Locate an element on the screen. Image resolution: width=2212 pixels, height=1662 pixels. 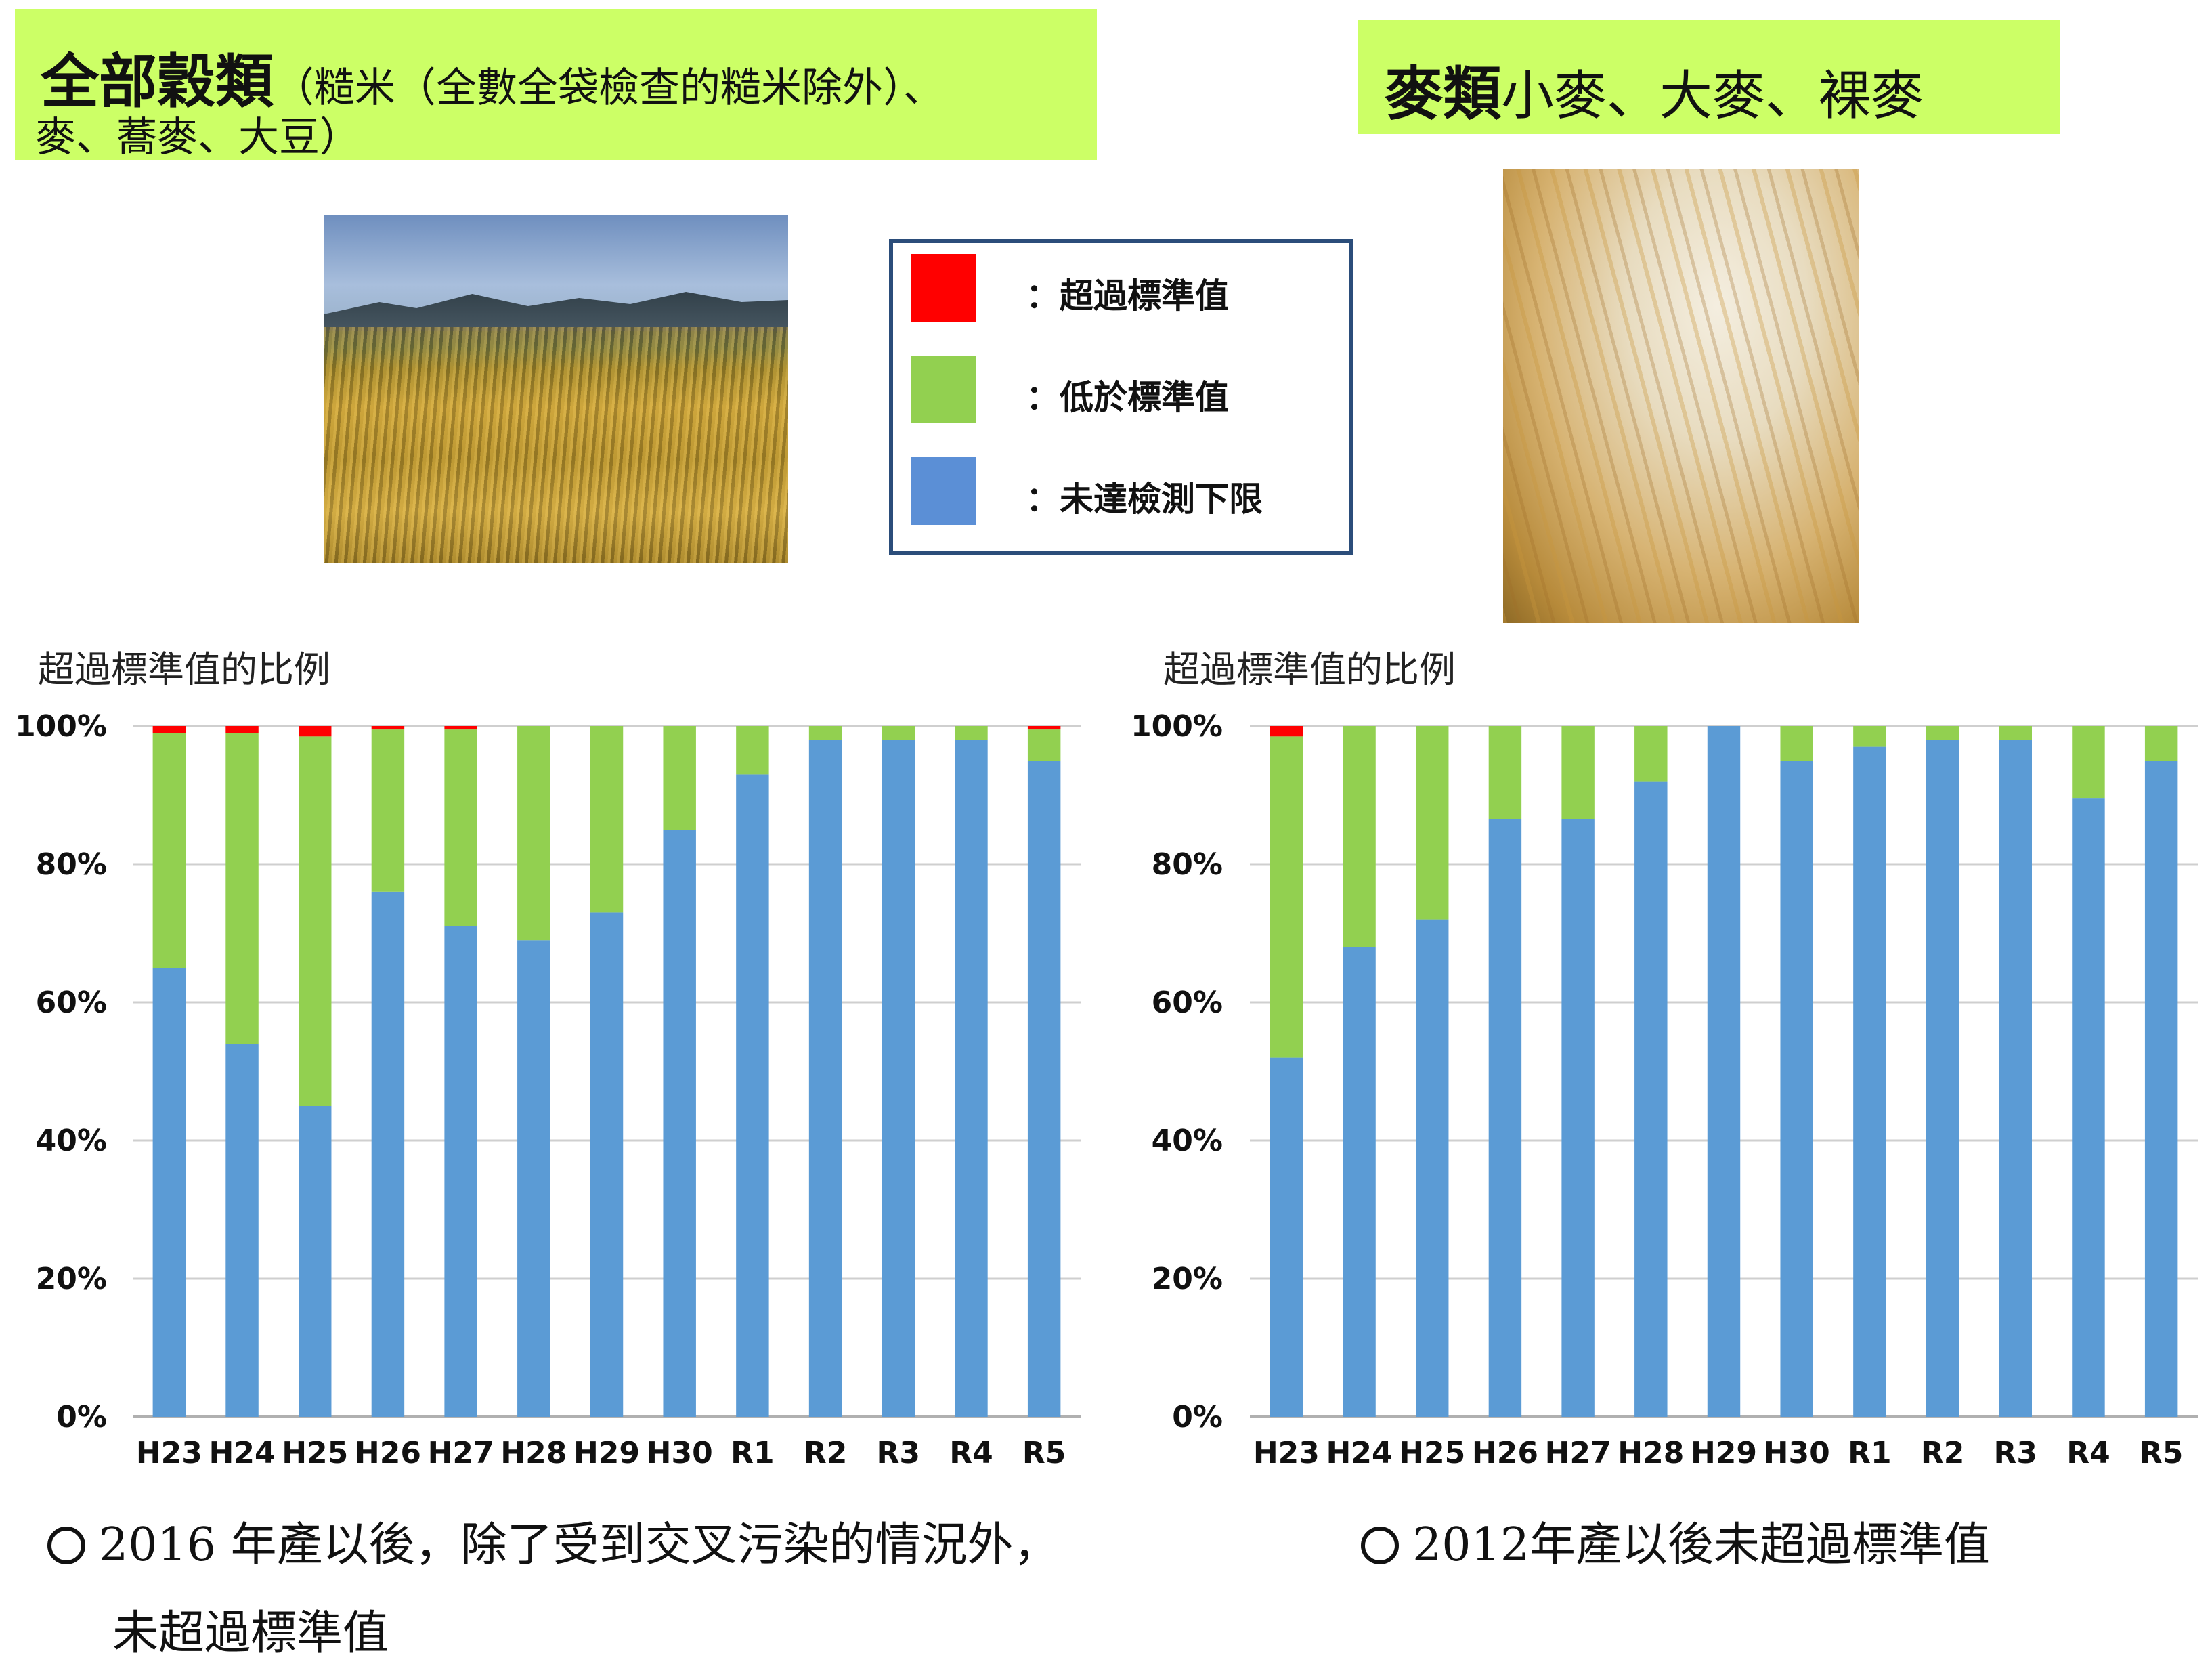
y-tick-label: 20% is located at coordinates (71, 1279).